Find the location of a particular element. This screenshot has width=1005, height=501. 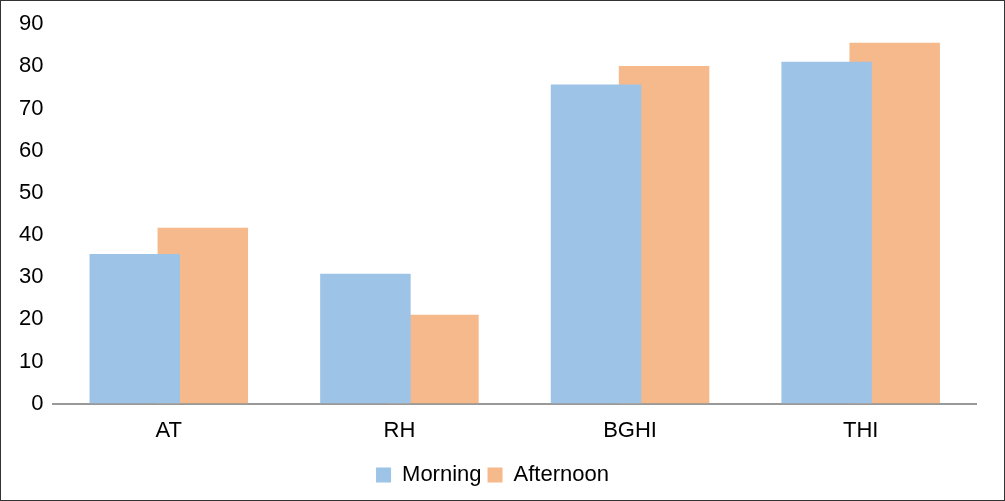

y-tick-label: 30 is located at coordinates (31, 276).